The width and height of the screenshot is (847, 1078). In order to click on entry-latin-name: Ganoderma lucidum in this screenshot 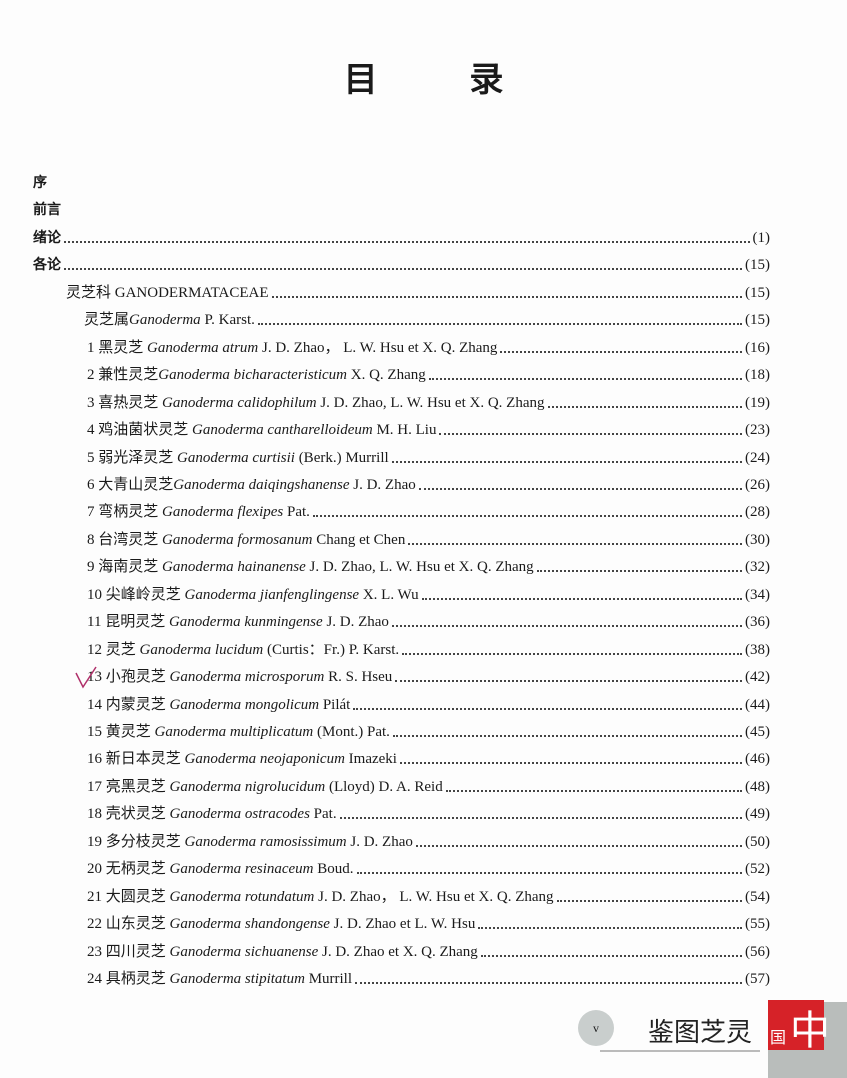, I will do `click(201, 649)`.